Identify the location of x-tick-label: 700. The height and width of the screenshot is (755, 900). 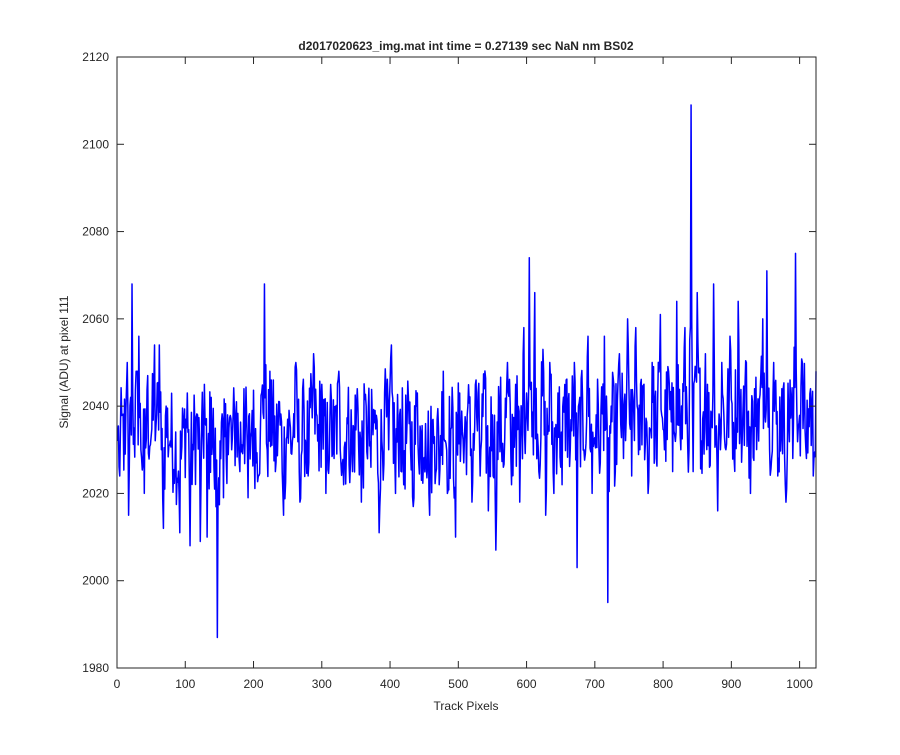
(595, 684).